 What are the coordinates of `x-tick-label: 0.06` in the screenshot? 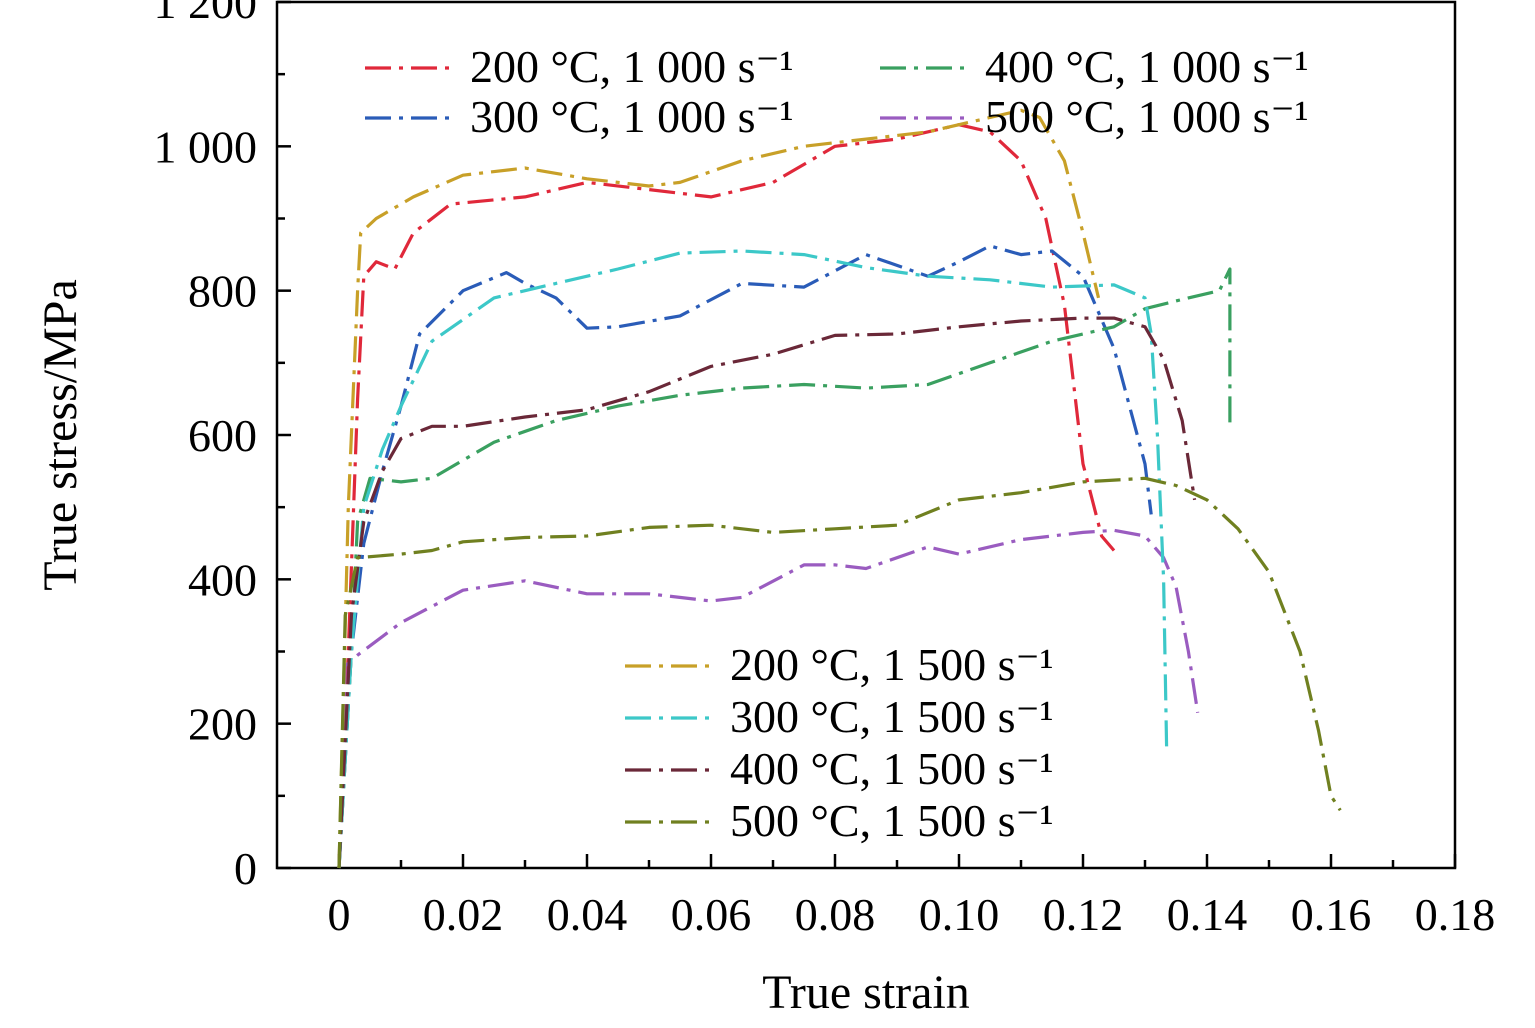 It's located at (711, 914).